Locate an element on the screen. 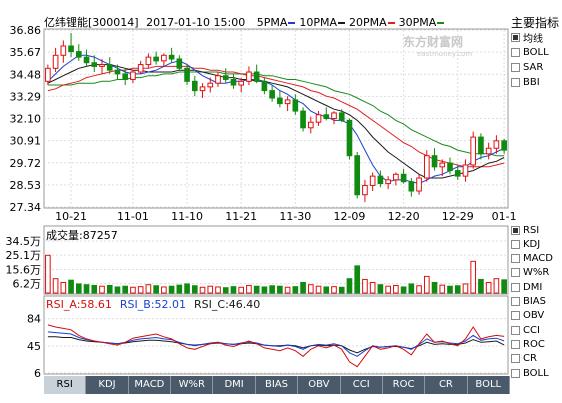 Image resolution: width=562 pixels, height=403 pixels. rsi-tick-label: 6 is located at coordinates (37, 373).